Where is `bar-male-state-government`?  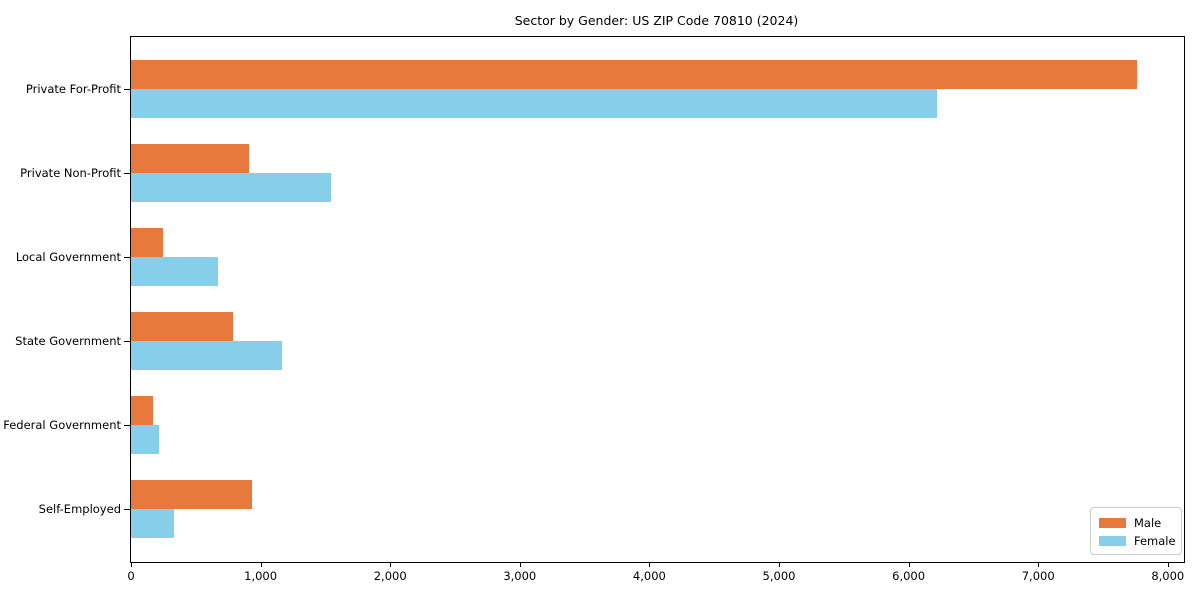
bar-male-state-government is located at coordinates (182, 326).